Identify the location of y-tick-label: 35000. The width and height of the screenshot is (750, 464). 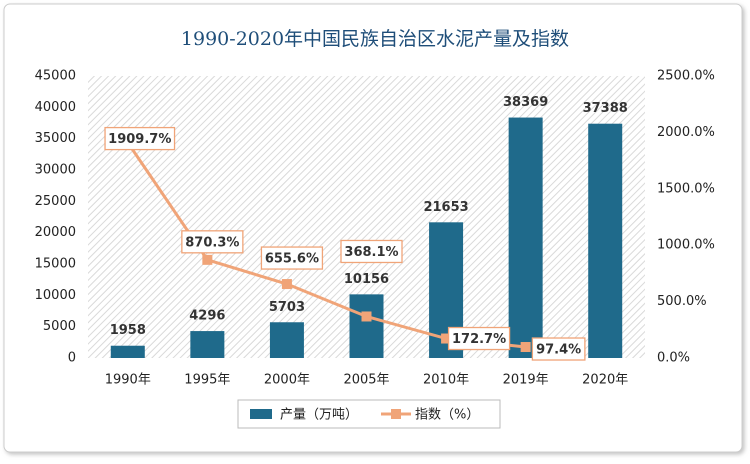
(55, 138).